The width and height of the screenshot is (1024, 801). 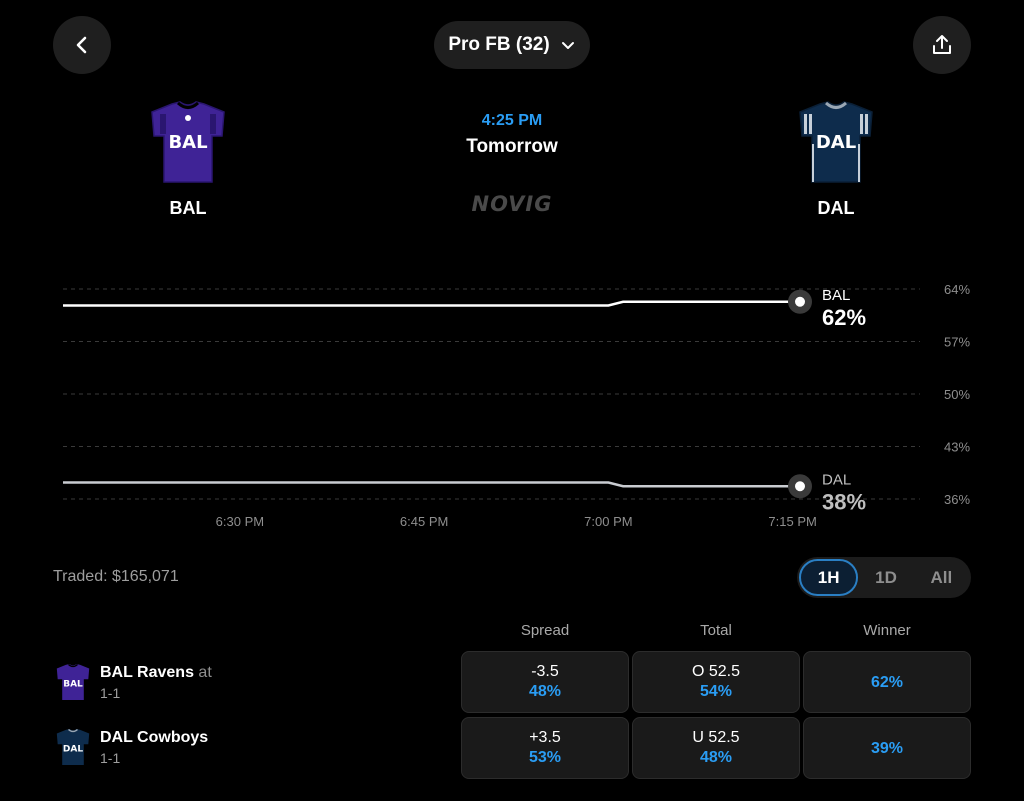 I want to click on spread-pct: 48%, so click(x=545, y=691).